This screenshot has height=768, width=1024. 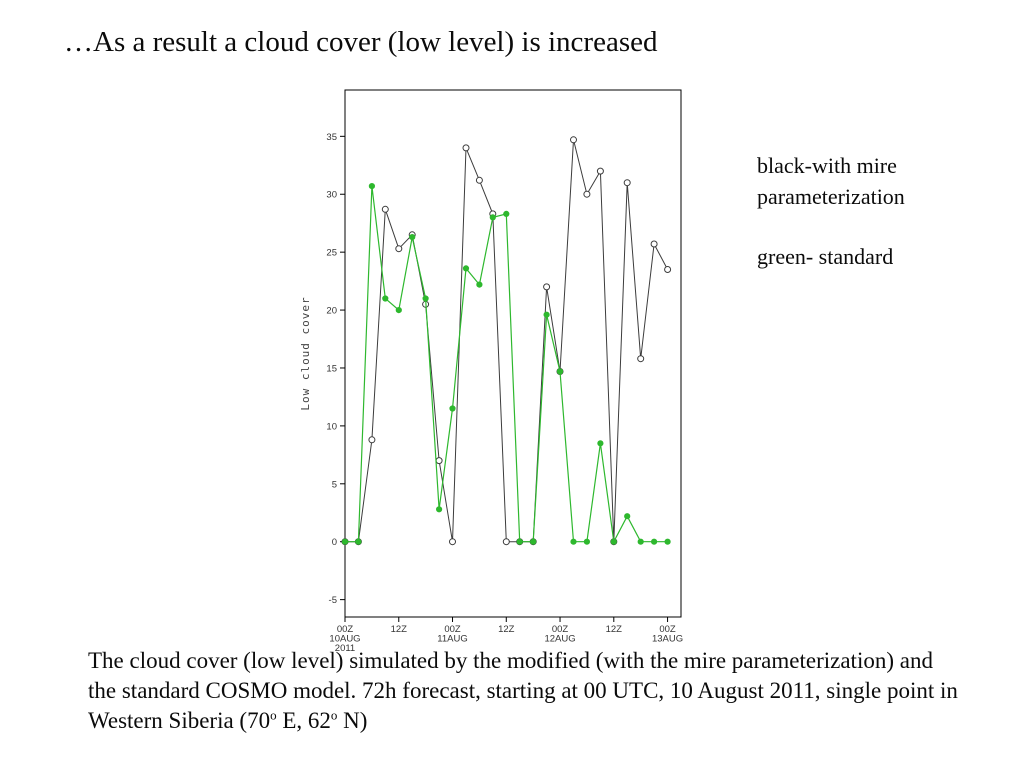 I want to click on y-tick-label: 20, so click(x=331, y=311).